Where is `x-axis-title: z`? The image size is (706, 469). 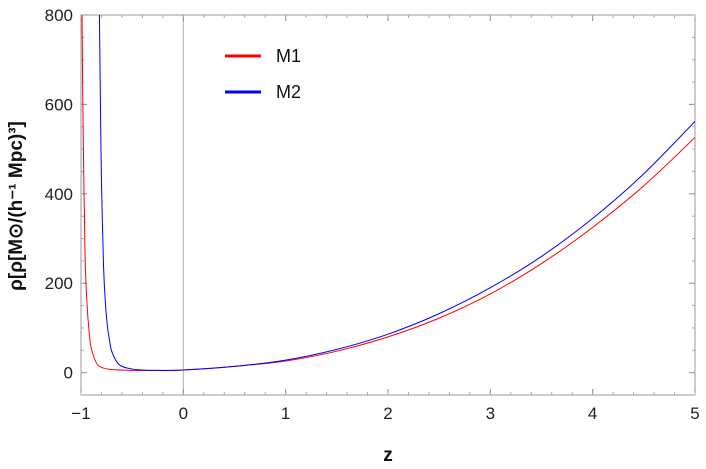 x-axis-title: z is located at coordinates (388, 455).